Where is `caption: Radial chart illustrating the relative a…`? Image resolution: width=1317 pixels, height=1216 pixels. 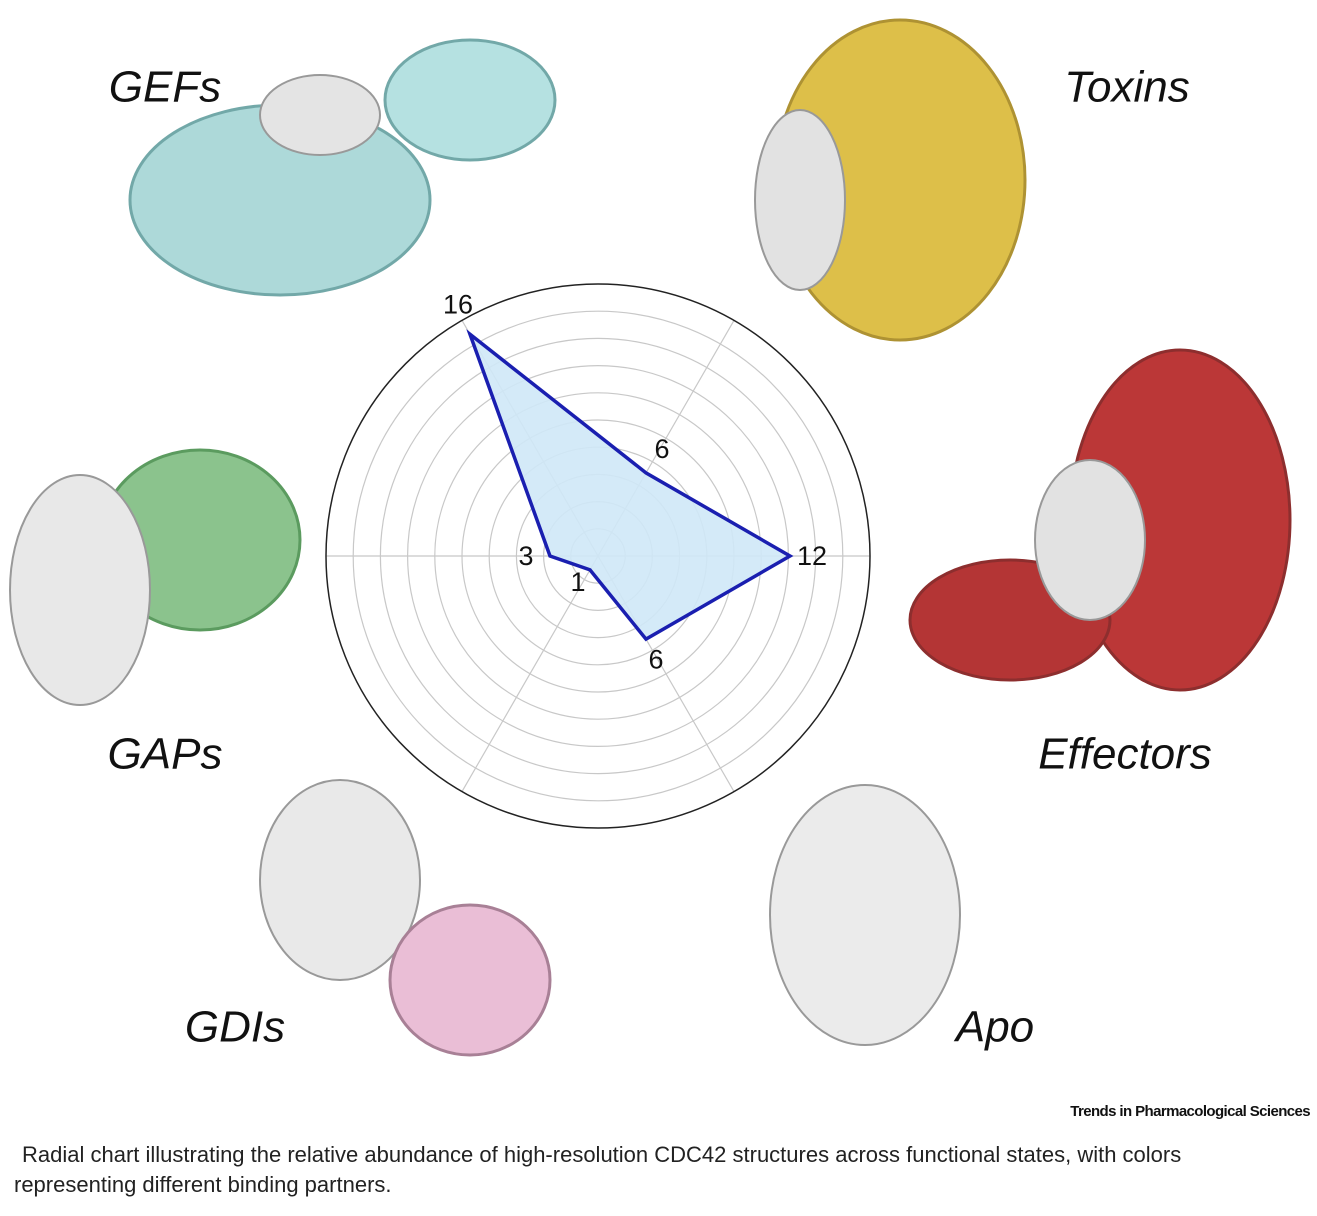
caption: Radial chart illustrating the relative a… is located at coordinates (598, 1169).